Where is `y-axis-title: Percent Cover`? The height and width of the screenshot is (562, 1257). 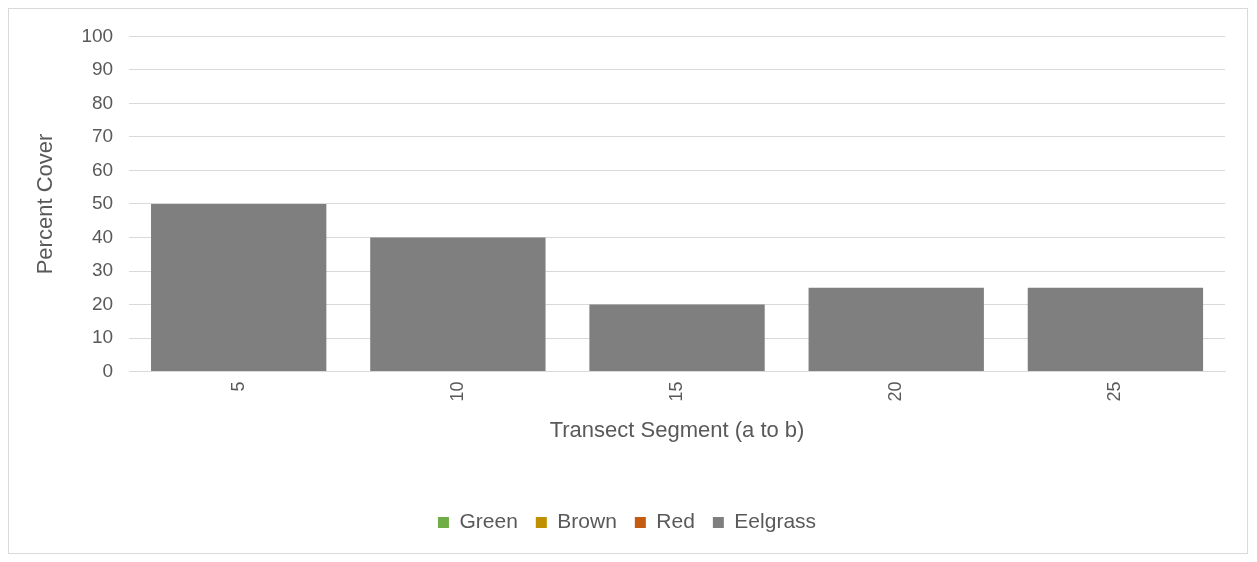 y-axis-title: Percent Cover is located at coordinates (45, 204).